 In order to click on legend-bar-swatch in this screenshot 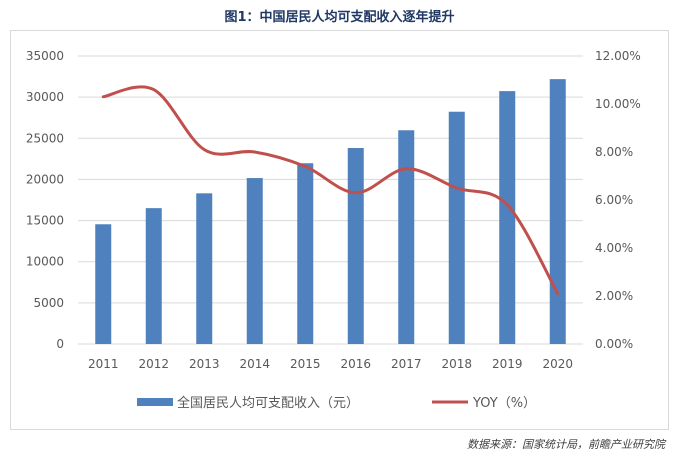, I will do `click(155, 402)`.